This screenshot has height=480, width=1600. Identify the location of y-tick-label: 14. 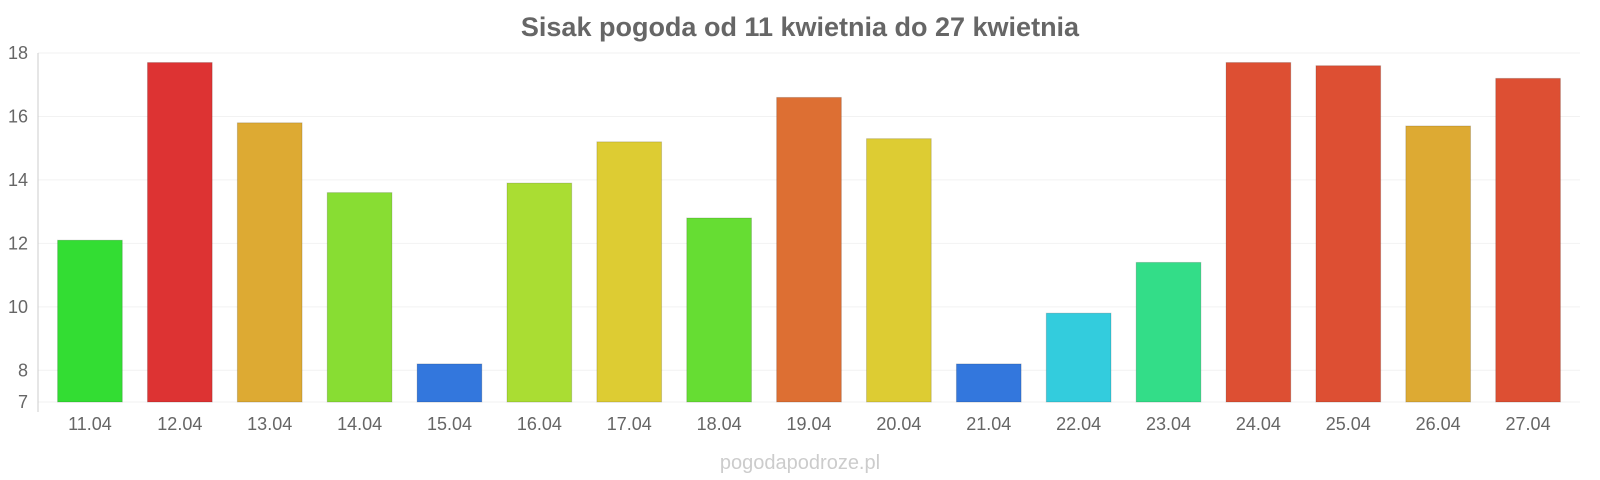
(18, 180).